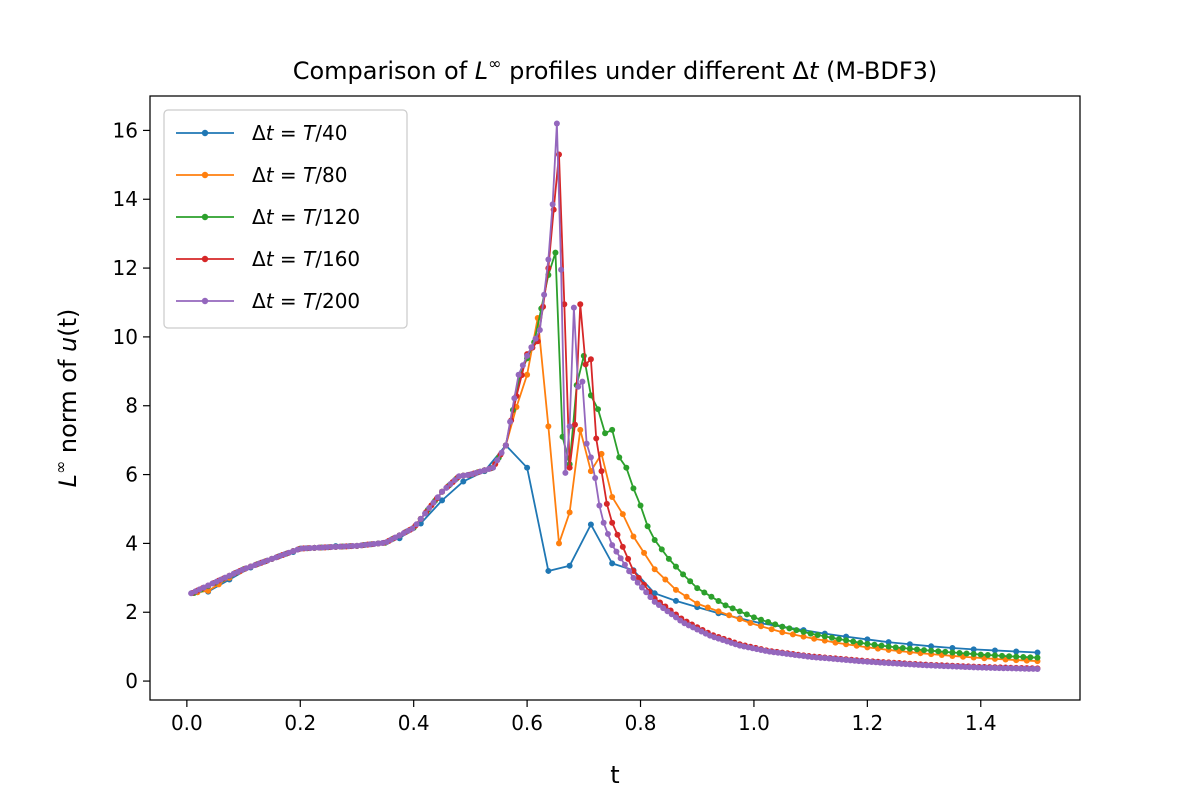 This screenshot has width=1200, height=800. Describe the element at coordinates (268, 259) in the screenshot. I see `legend-entry: Δt = T/160` at that location.